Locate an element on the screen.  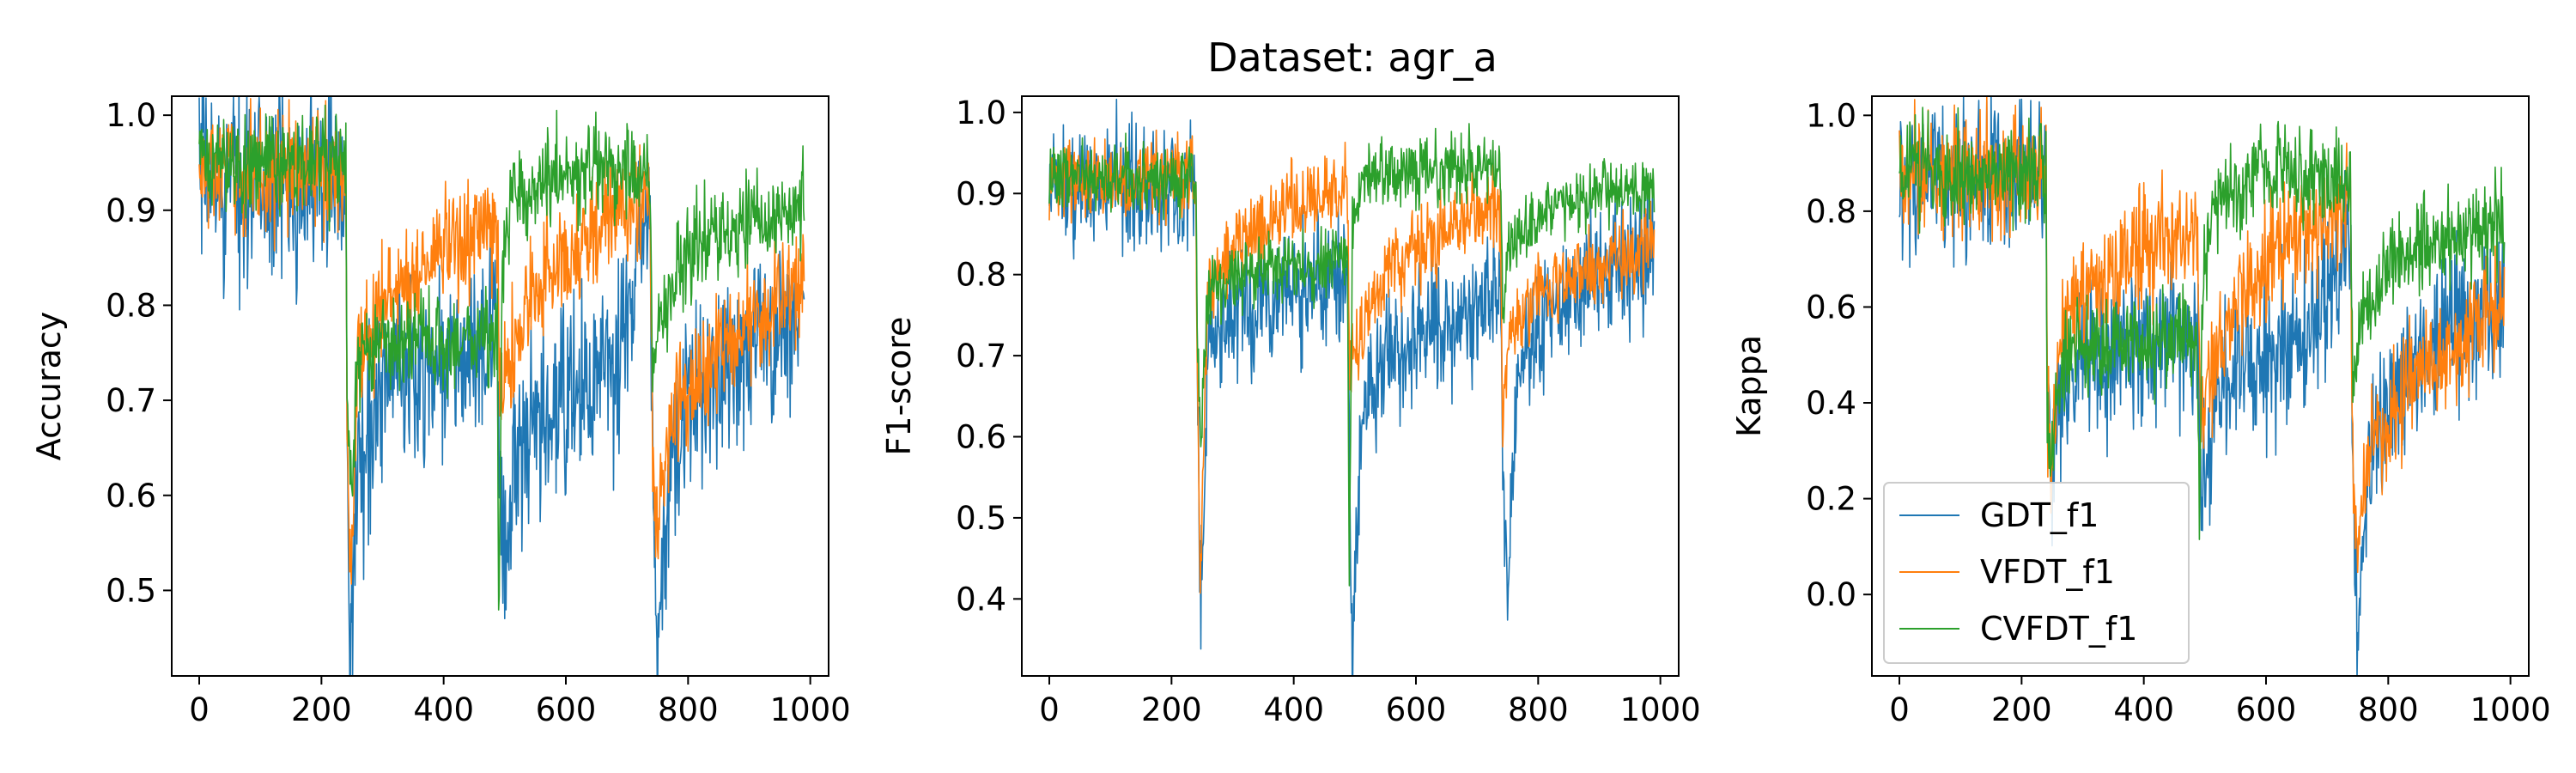
legend-box is located at coordinates (2036, 573).